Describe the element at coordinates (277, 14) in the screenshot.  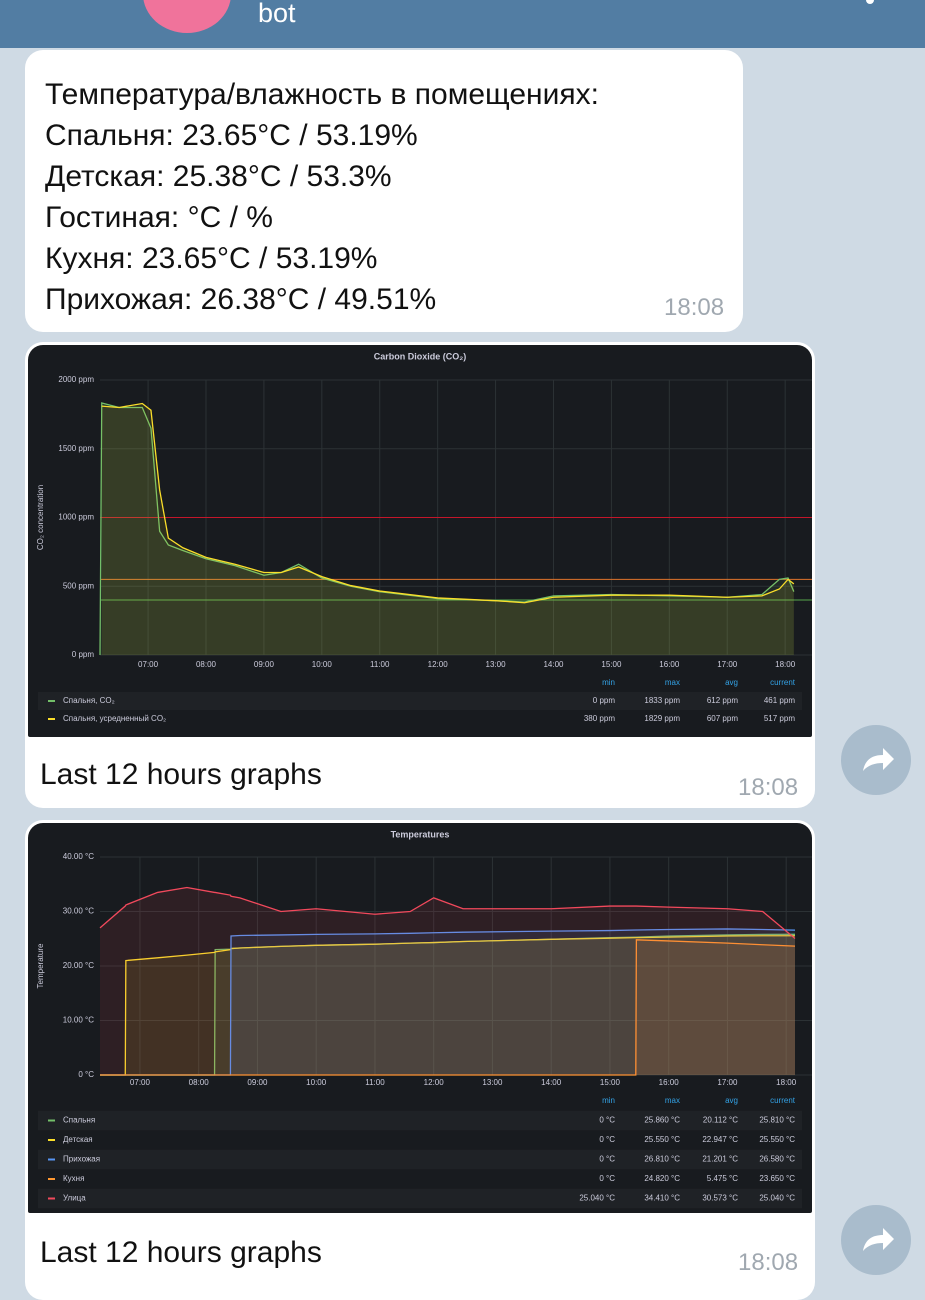
I see `chat-title: bot` at that location.